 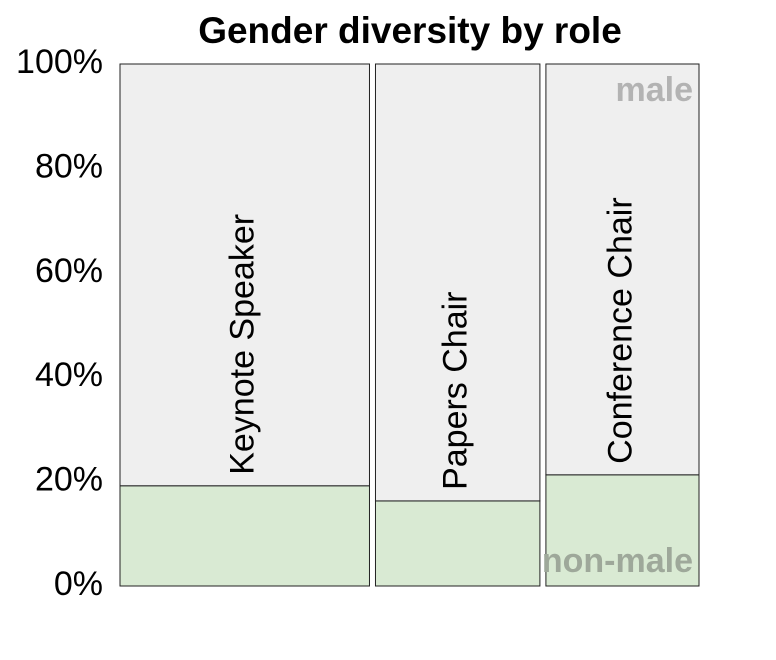 I want to click on y-tick-label: 20%, so click(x=69, y=480).